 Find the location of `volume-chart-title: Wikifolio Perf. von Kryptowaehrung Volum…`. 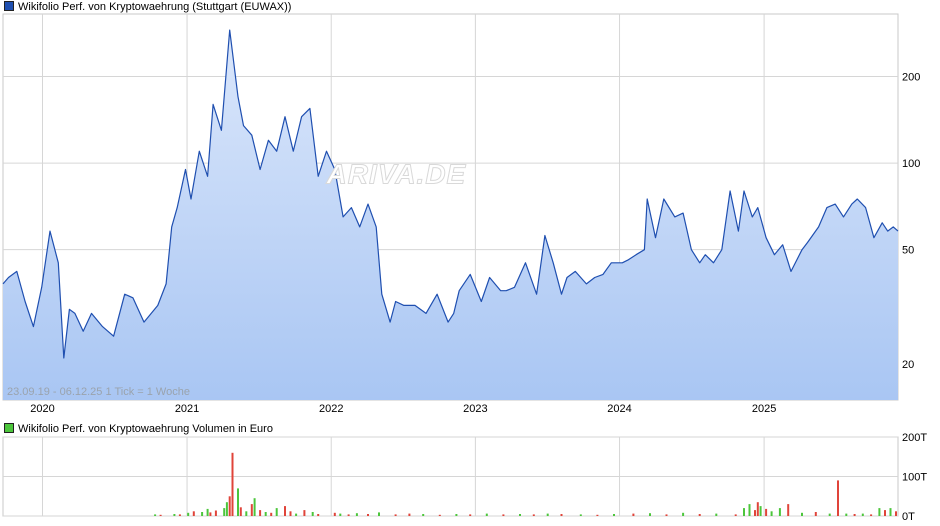

volume-chart-title: Wikifolio Perf. von Kryptowaehrung Volum… is located at coordinates (145, 429).